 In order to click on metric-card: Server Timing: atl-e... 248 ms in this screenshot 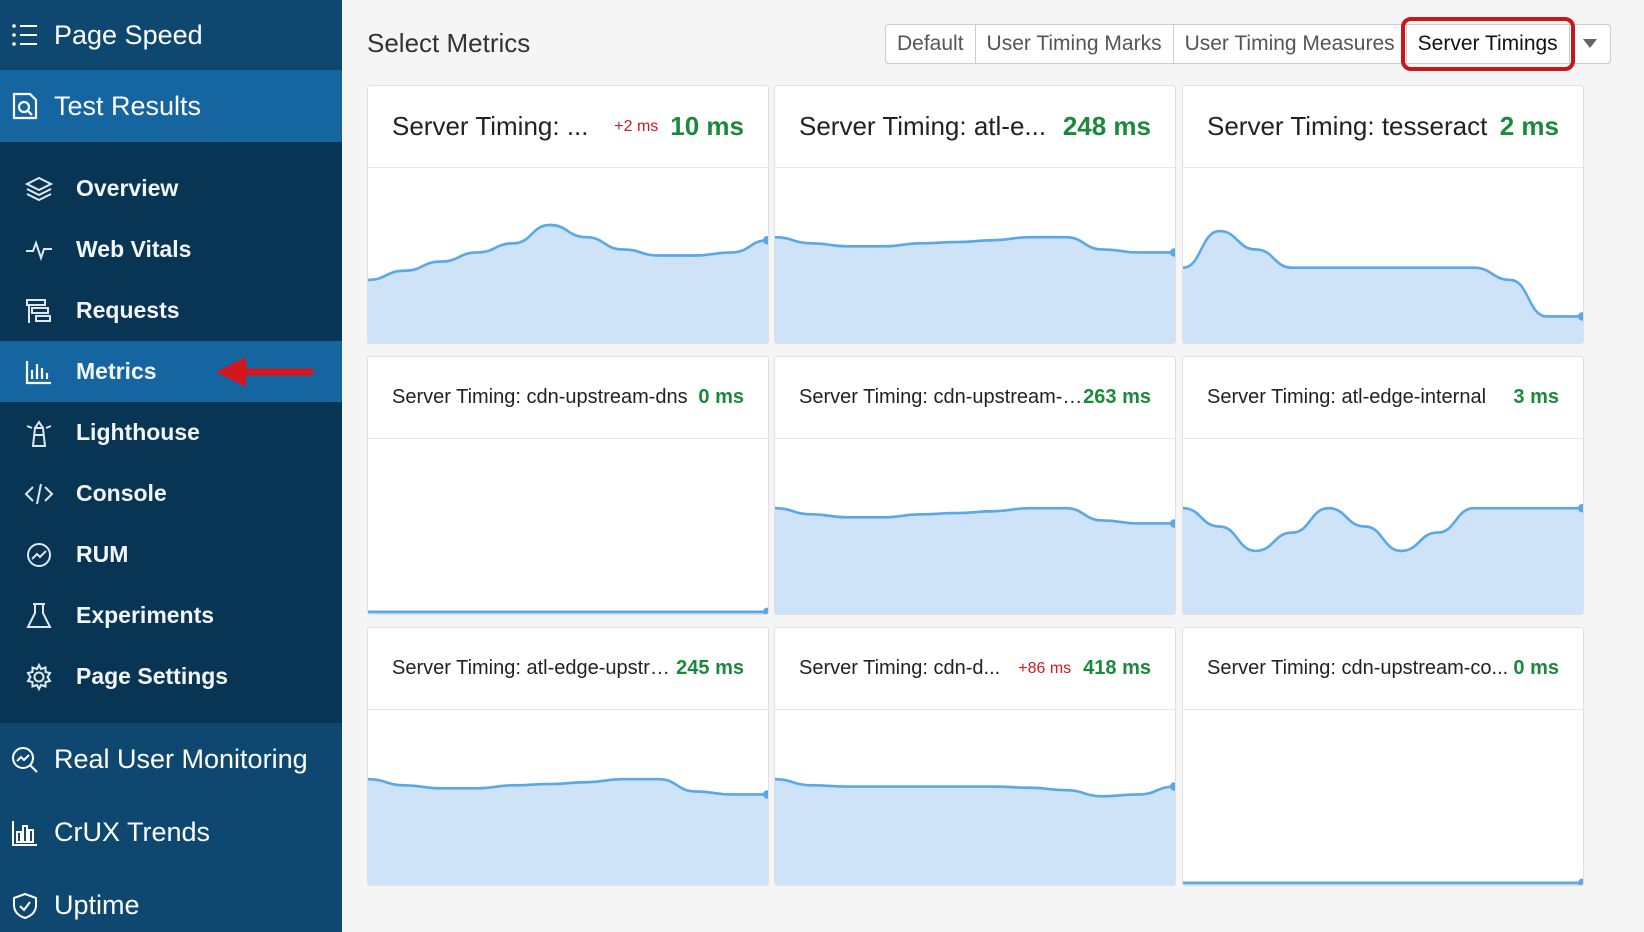, I will do `click(975, 214)`.